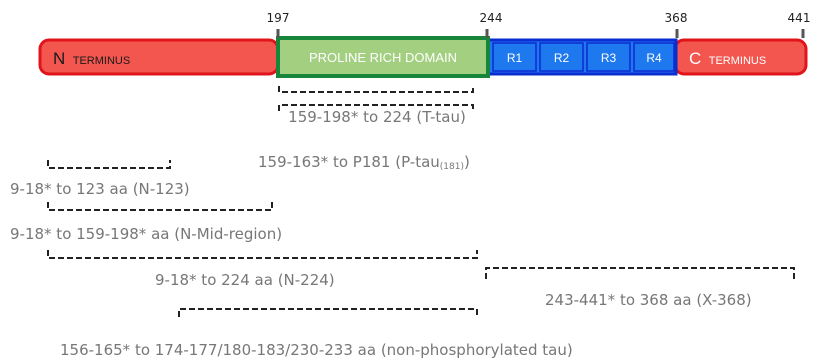 This screenshot has height=364, width=814. I want to click on n-terminus-label: N TERMINUS, so click(91, 58).